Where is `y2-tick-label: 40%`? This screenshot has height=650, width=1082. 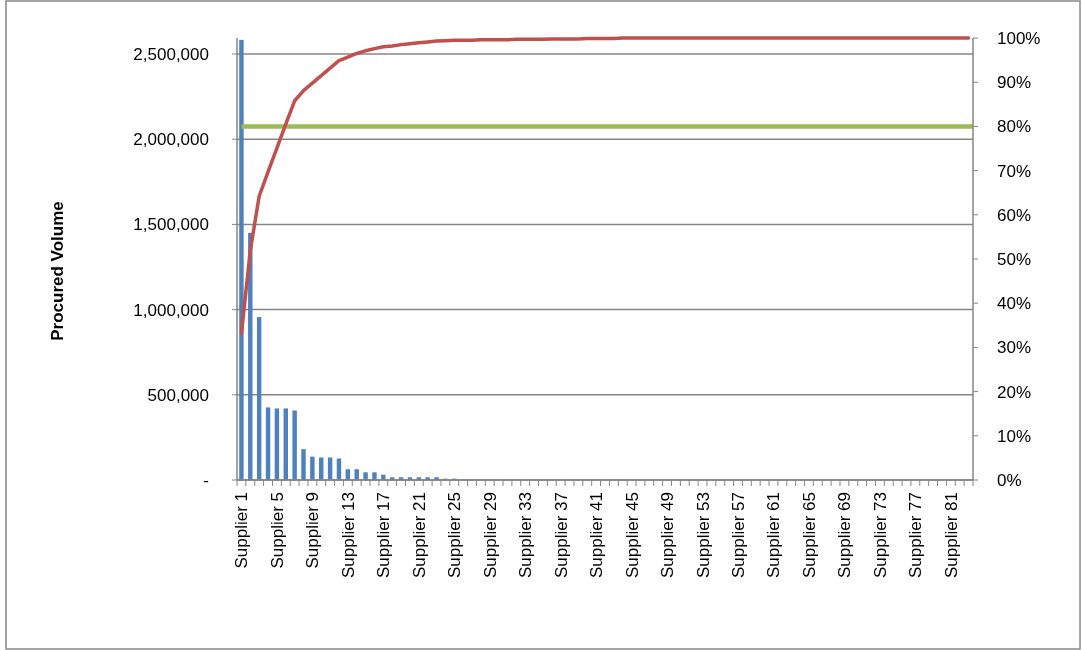 y2-tick-label: 40% is located at coordinates (1014, 304).